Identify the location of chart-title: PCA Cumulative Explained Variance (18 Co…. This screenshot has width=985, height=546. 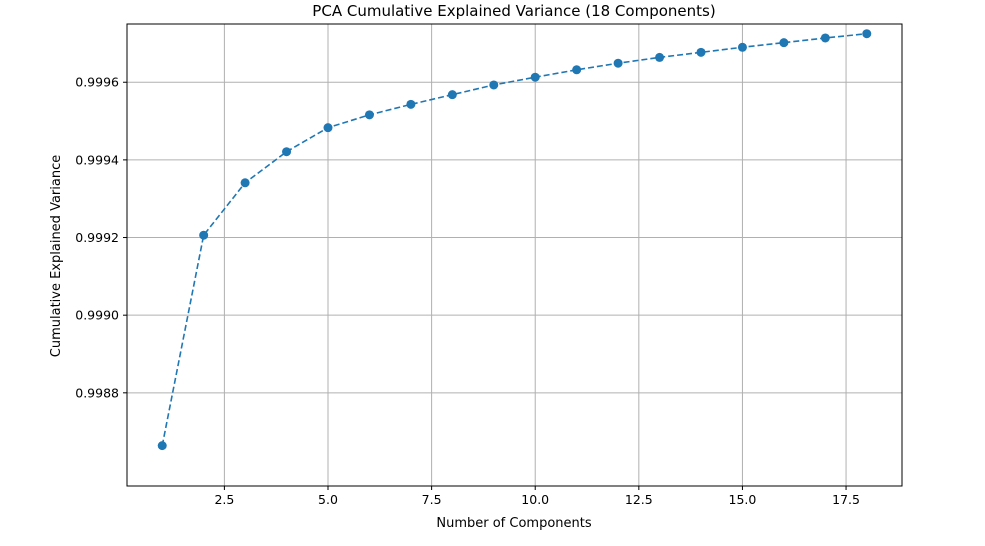
(513, 11).